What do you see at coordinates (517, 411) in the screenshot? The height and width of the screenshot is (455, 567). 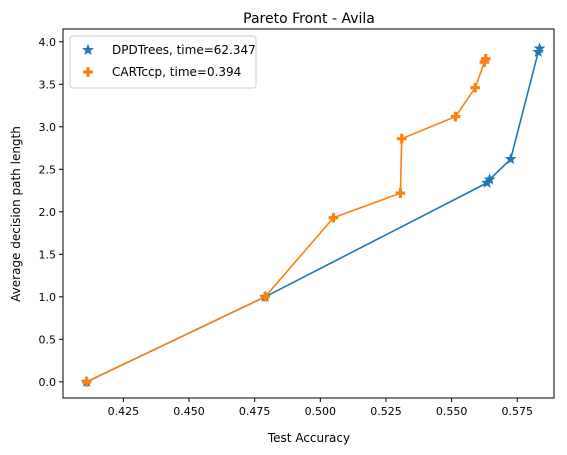 I see `x-tick-label: 0.575` at bounding box center [517, 411].